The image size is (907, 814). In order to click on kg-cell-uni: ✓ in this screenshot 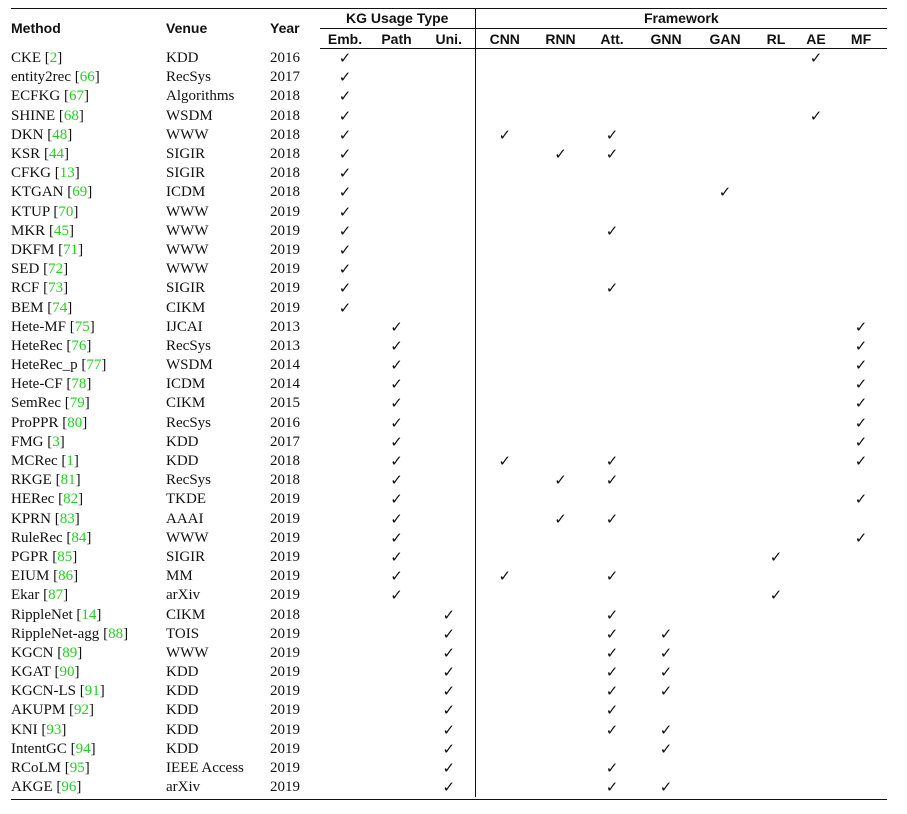, I will do `click(449, 749)`.